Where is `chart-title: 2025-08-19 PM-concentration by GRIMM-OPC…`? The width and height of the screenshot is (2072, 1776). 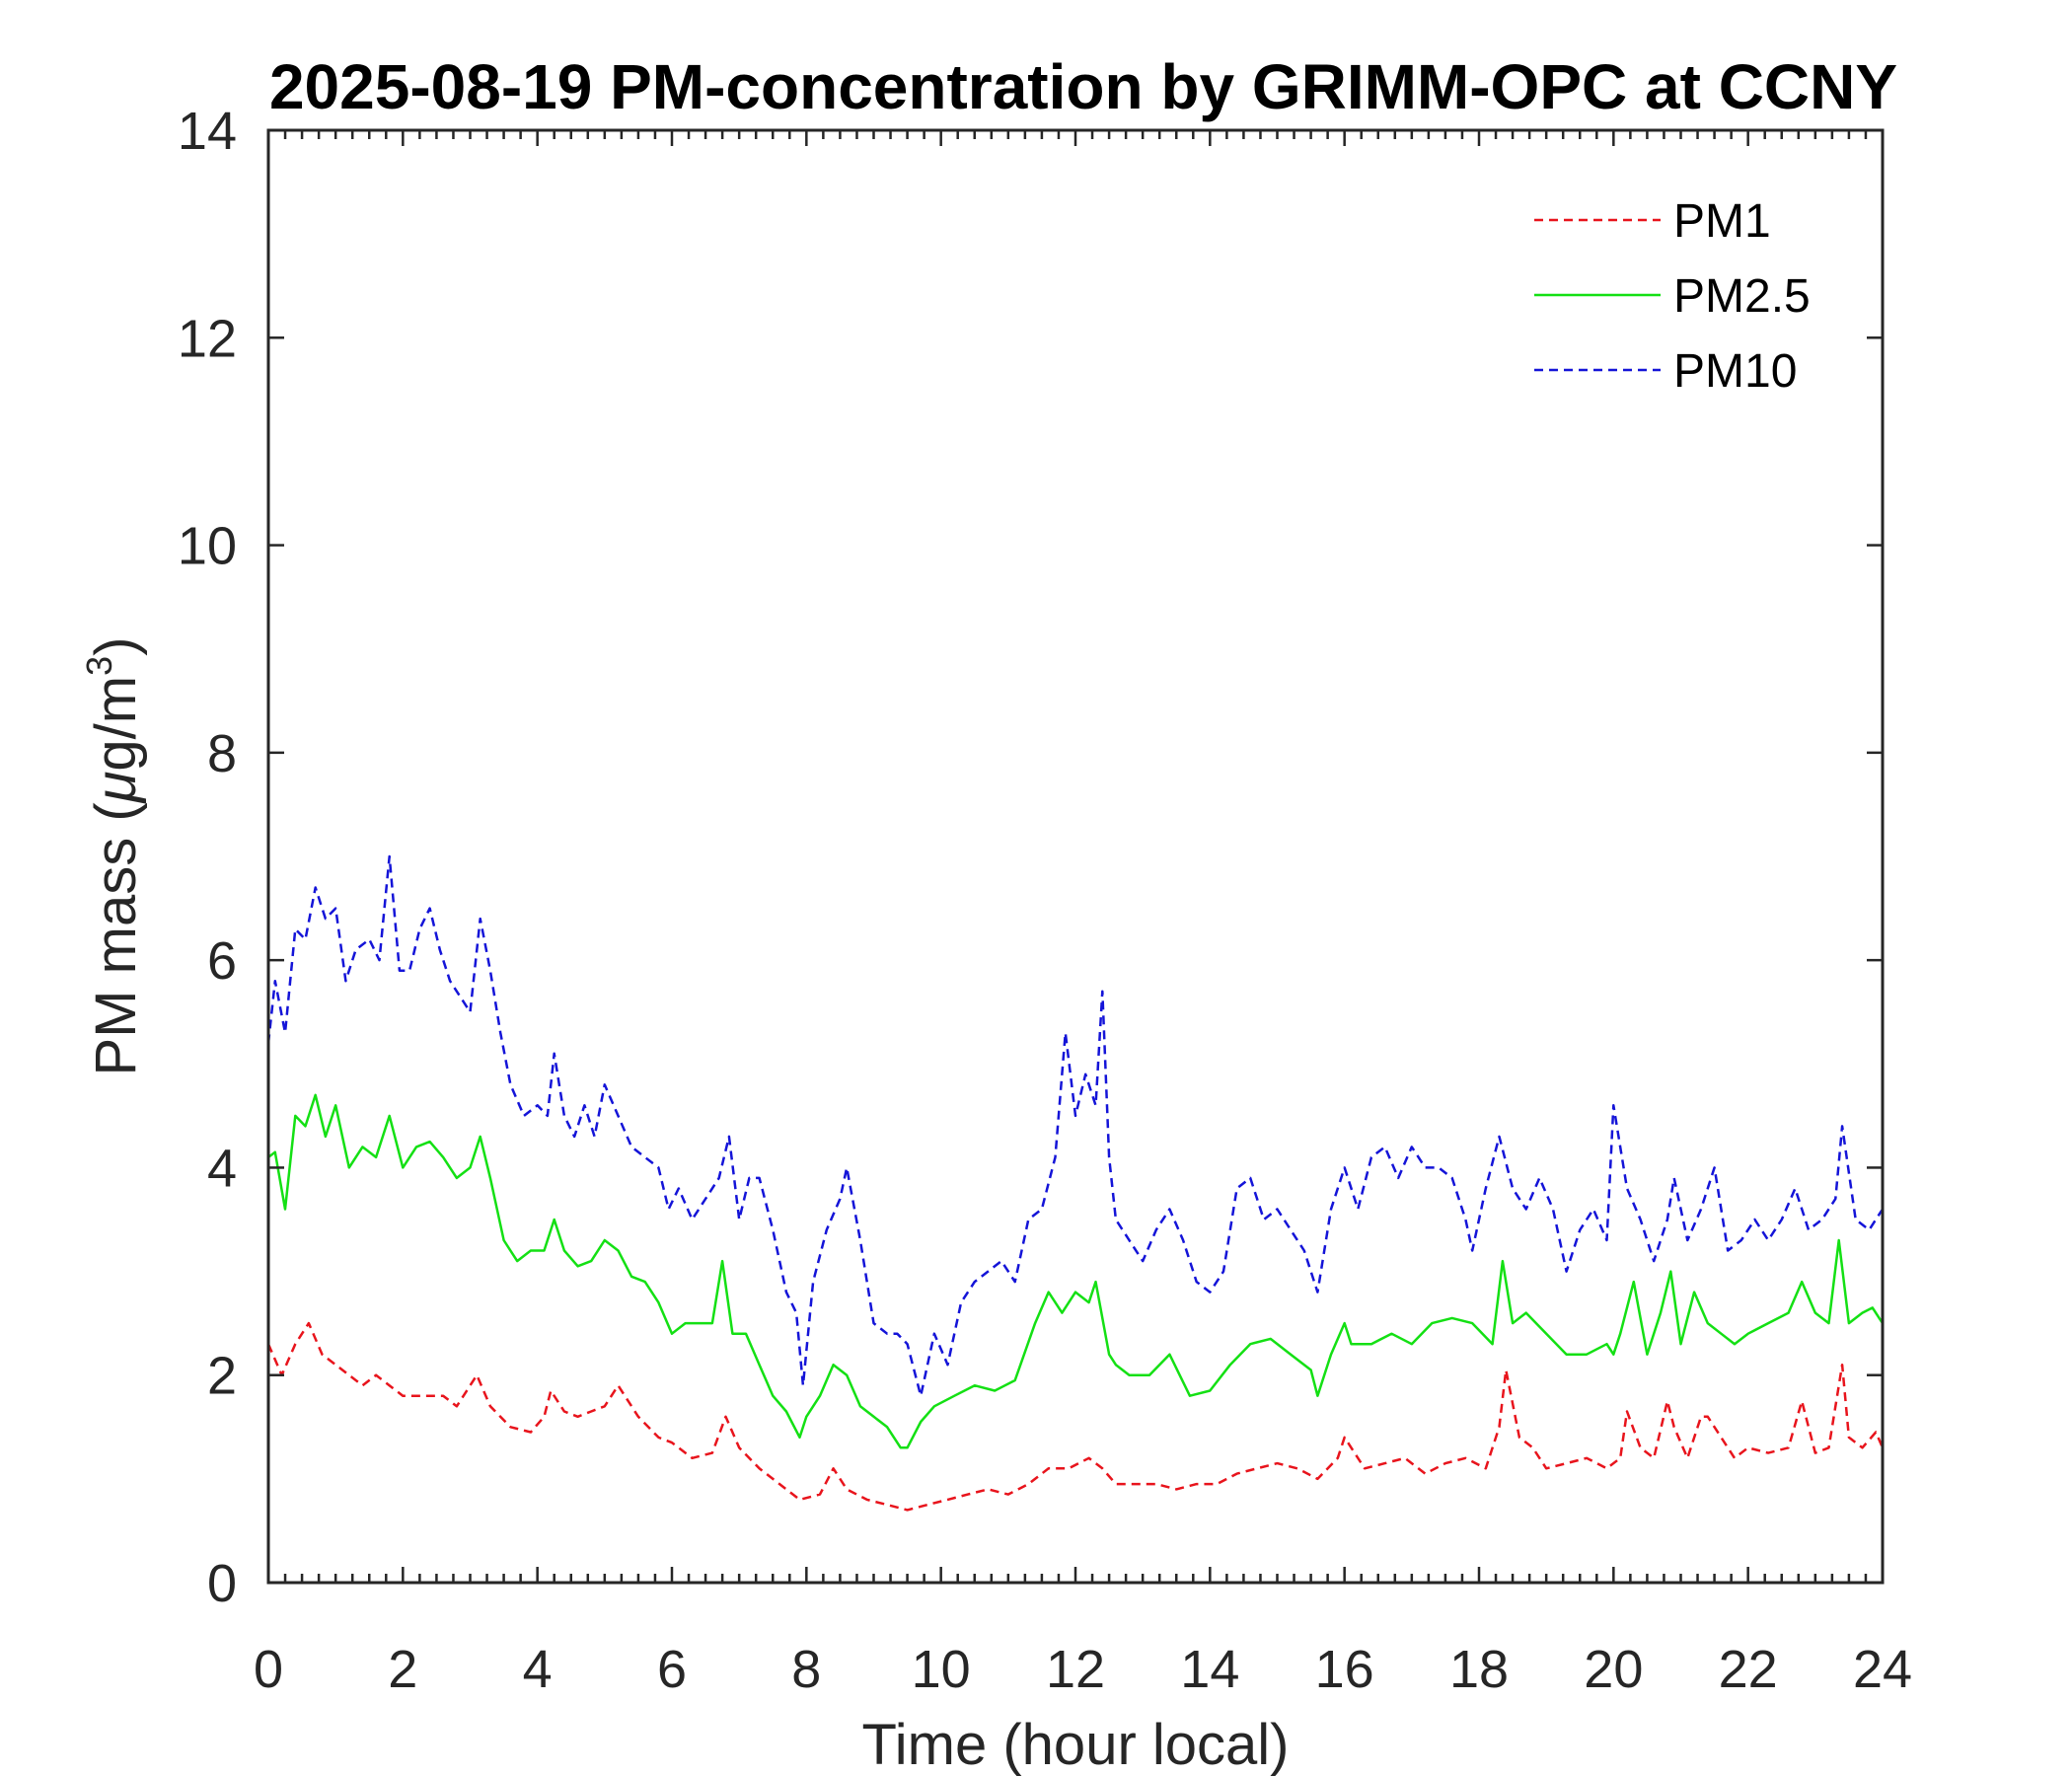
chart-title: 2025-08-19 PM-concentration by GRIMM-OPC… is located at coordinates (1083, 86).